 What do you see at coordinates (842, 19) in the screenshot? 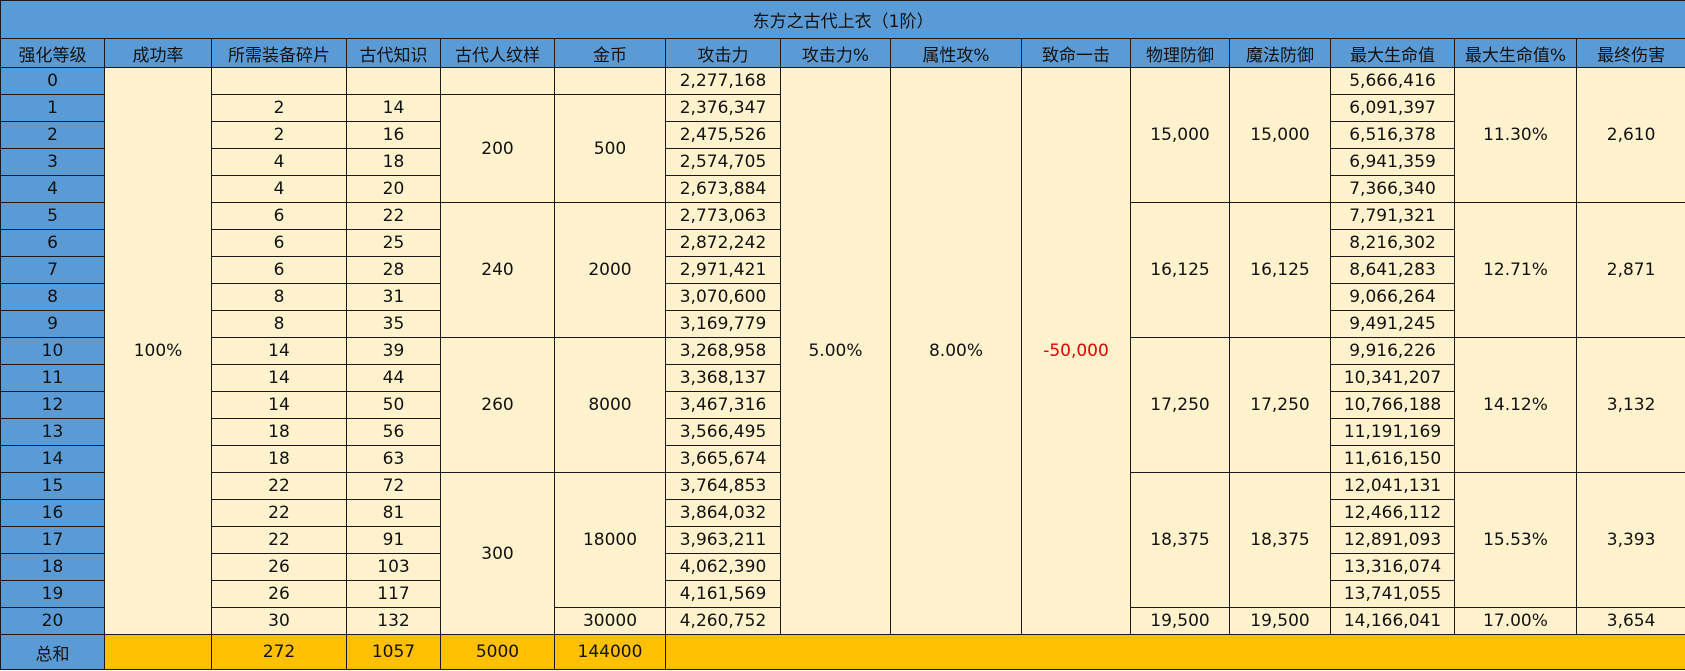
I see `table-title: 东方之古代上衣（1阶）` at bounding box center [842, 19].